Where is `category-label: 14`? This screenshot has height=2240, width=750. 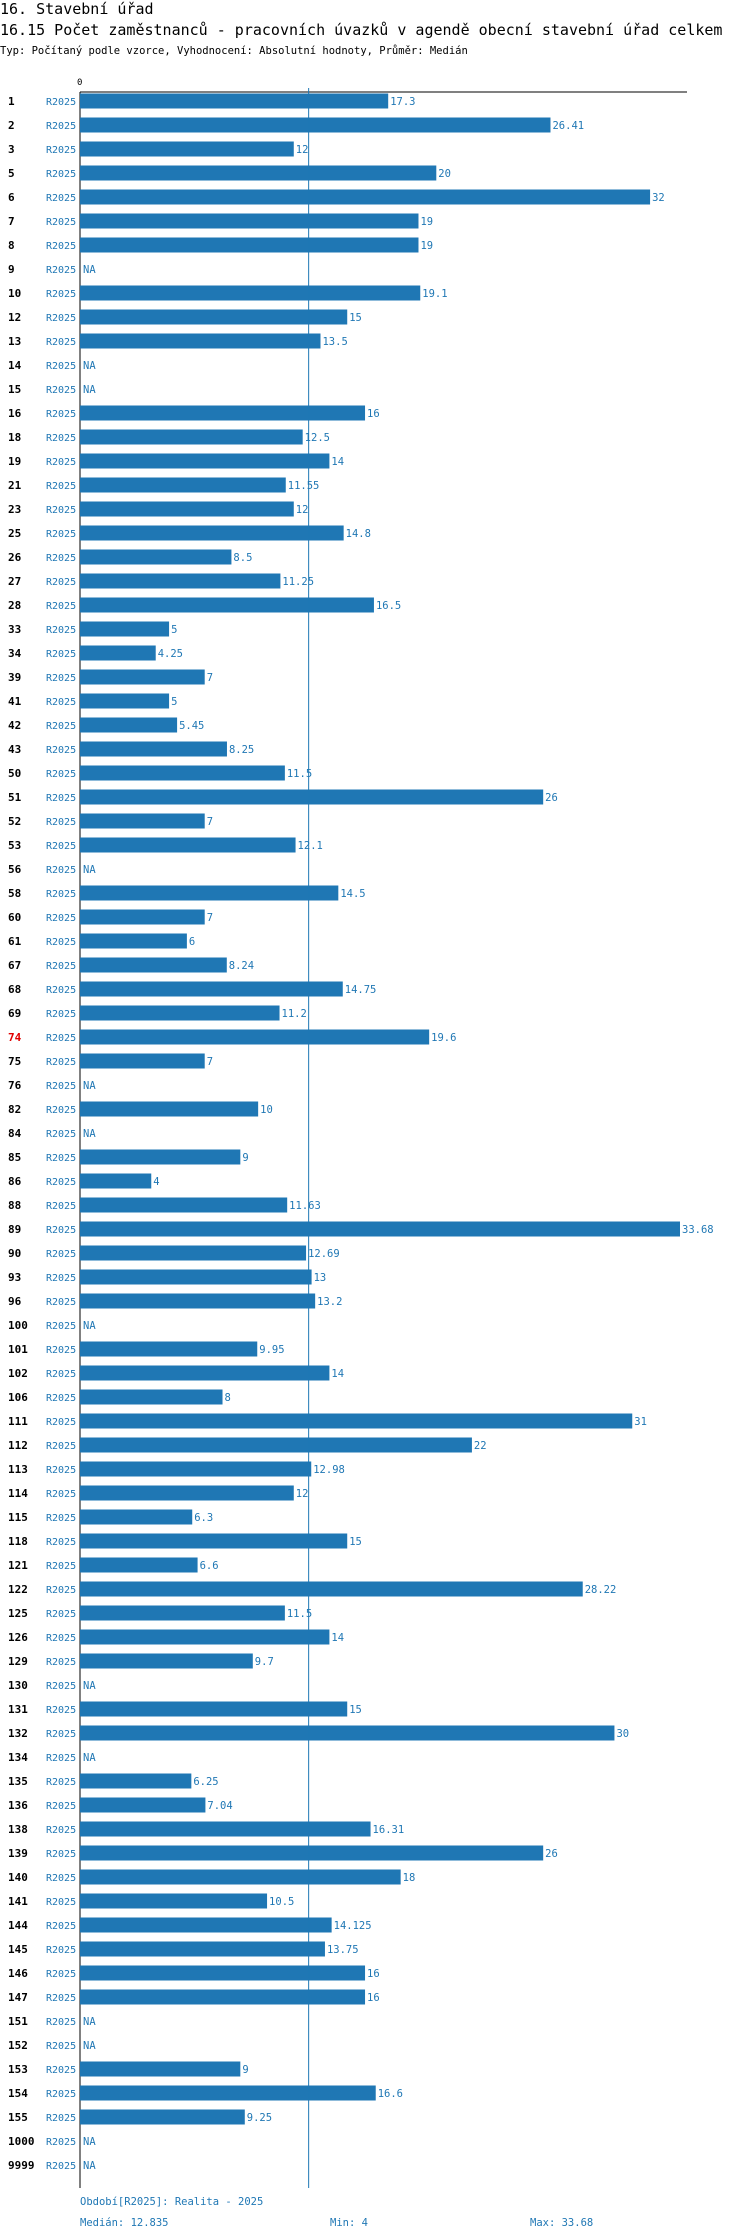
category-label: 14 is located at coordinates (15, 365).